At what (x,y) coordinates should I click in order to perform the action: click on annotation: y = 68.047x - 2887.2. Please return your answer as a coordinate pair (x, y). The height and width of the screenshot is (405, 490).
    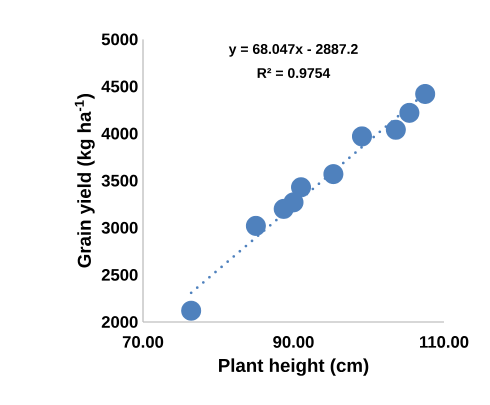
    Looking at the image, I should click on (293, 50).